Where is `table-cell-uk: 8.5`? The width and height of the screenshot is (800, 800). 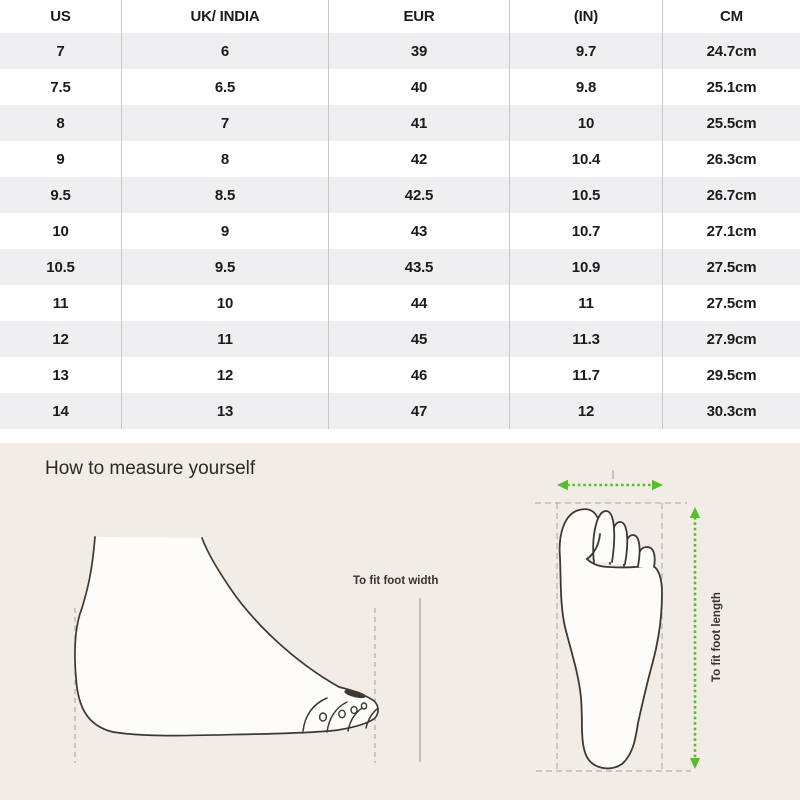
table-cell-uk: 8.5 is located at coordinates (225, 195).